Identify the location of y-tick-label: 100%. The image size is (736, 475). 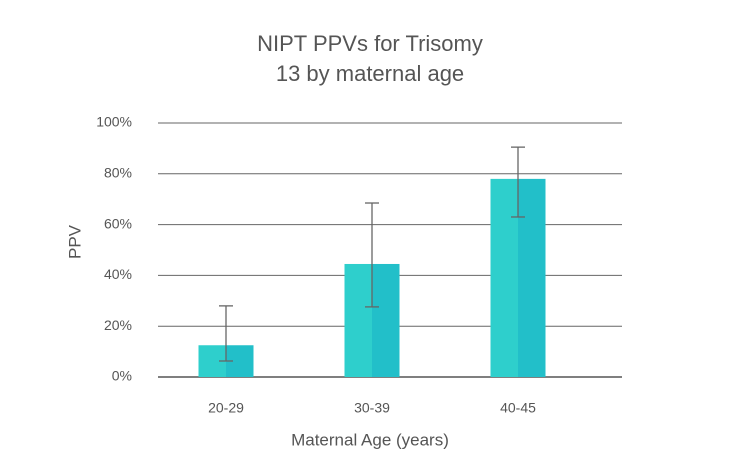
(114, 122).